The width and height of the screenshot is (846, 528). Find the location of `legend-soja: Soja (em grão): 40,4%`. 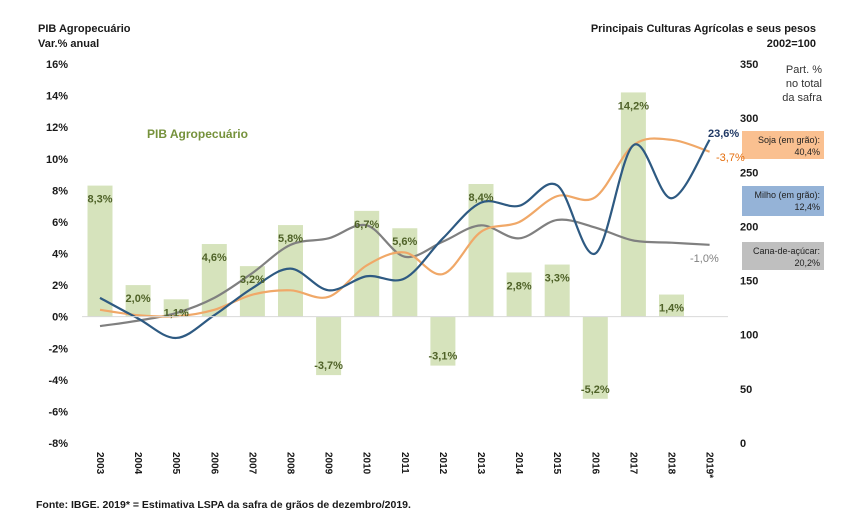

legend-soja: Soja (em grão): 40,4% is located at coordinates (783, 145).